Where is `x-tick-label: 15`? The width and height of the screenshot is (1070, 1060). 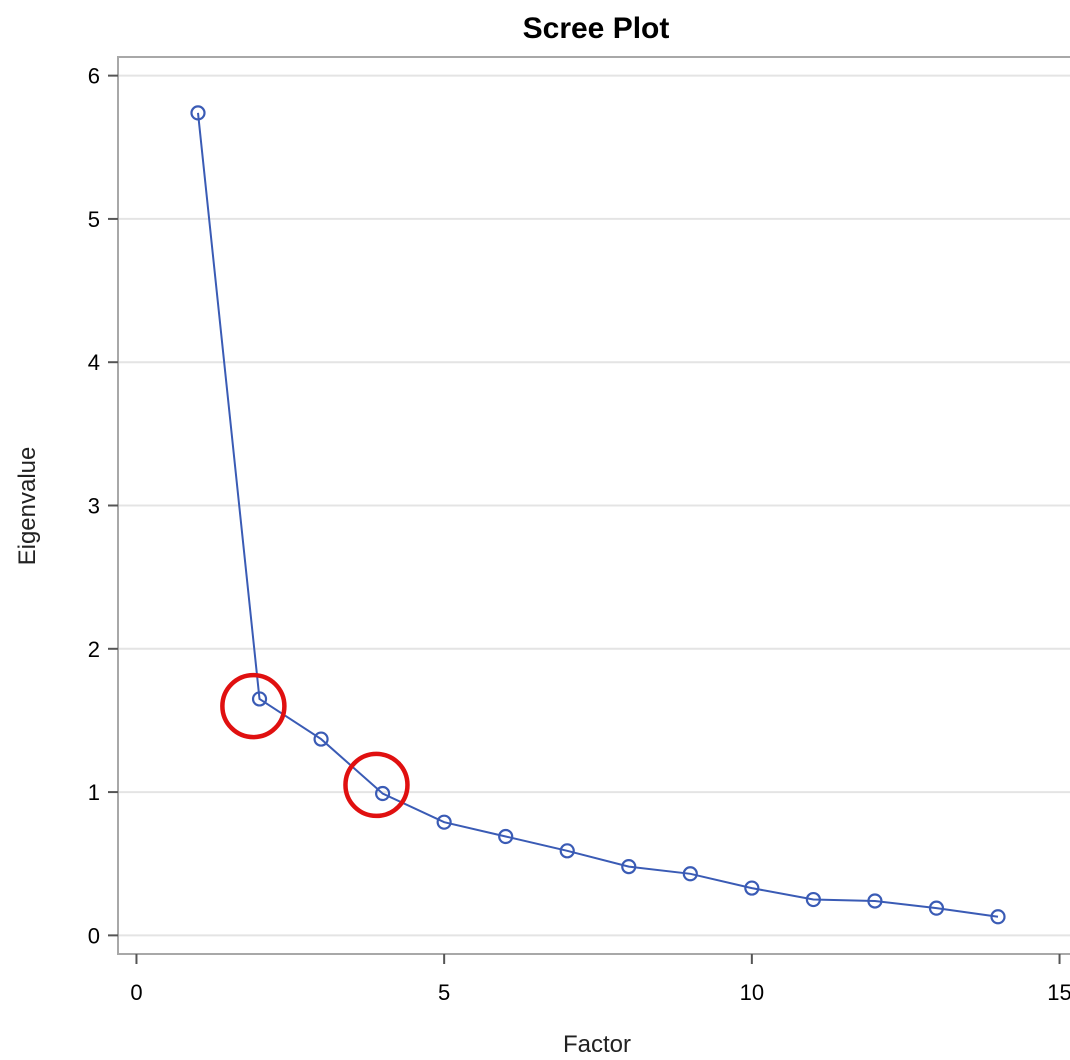 x-tick-label: 15 is located at coordinates (1058, 992).